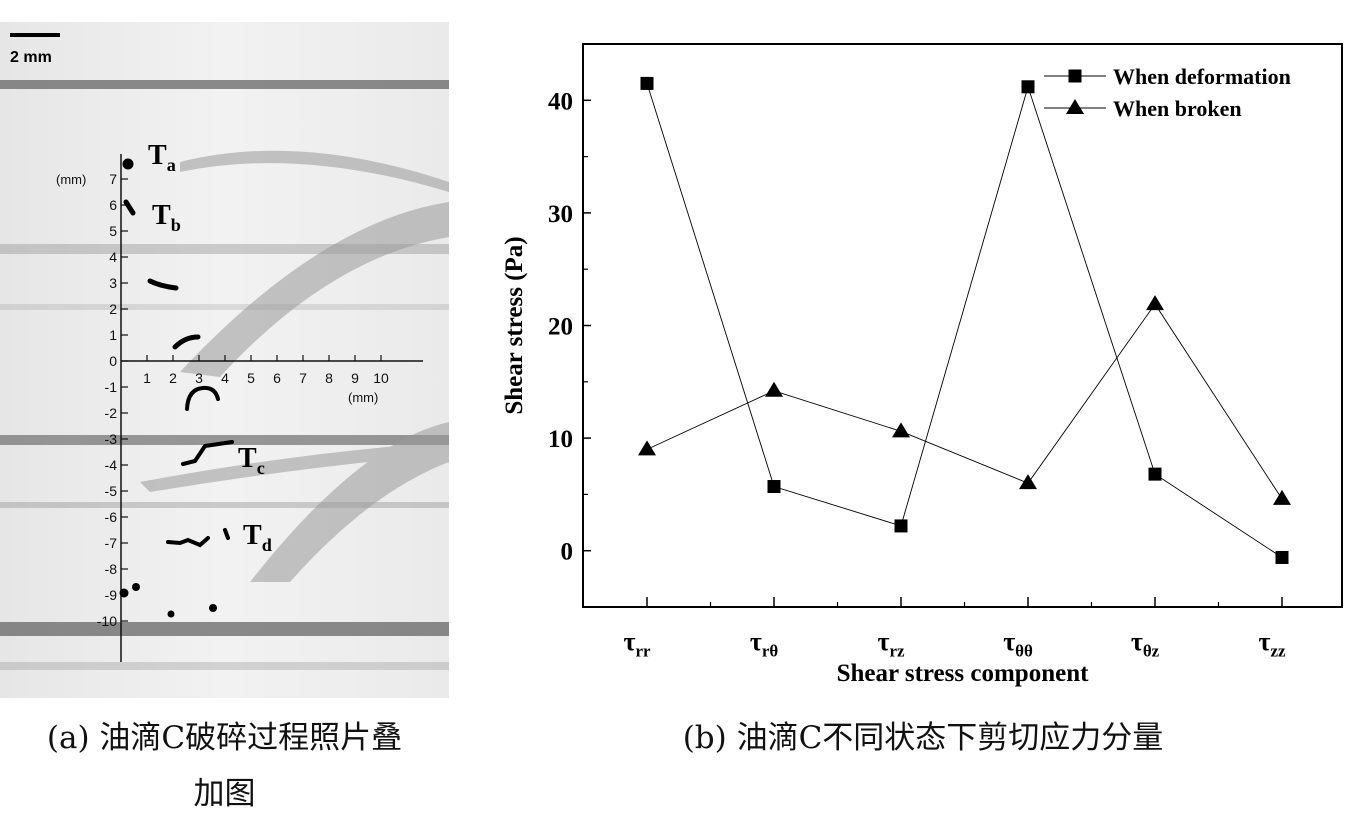  Describe the element at coordinates (147, 378) in the screenshot. I see `photo-x-tick-label: 1` at that location.